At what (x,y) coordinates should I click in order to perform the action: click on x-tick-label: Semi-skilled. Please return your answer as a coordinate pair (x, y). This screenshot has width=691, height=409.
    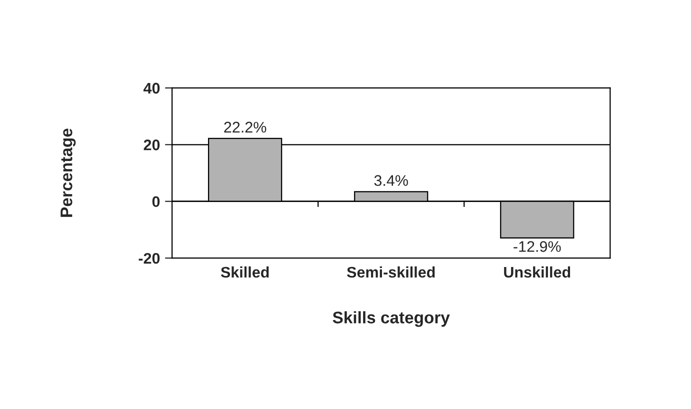
    Looking at the image, I should click on (390, 272).